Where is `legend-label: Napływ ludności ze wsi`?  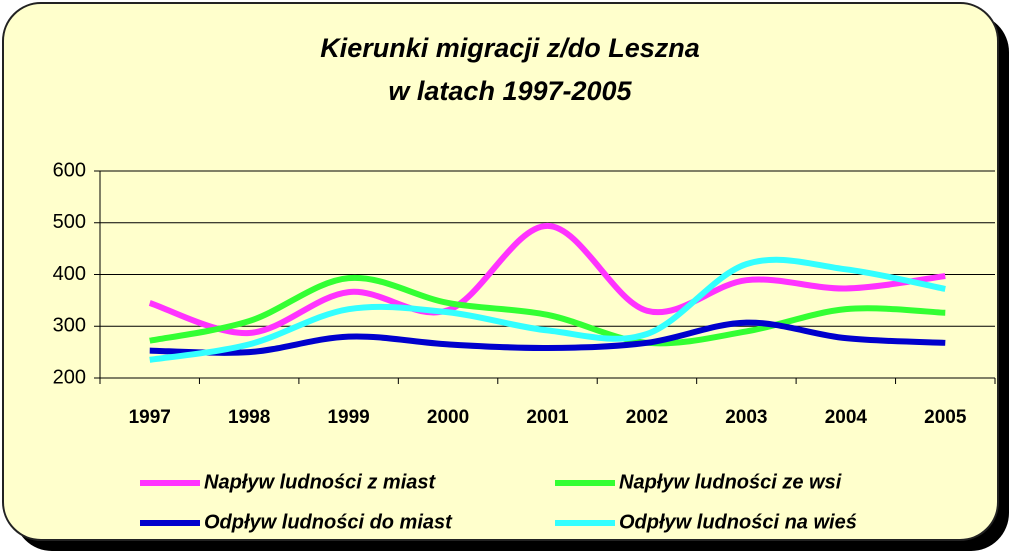
legend-label: Napływ ludności ze wsi is located at coordinates (730, 482).